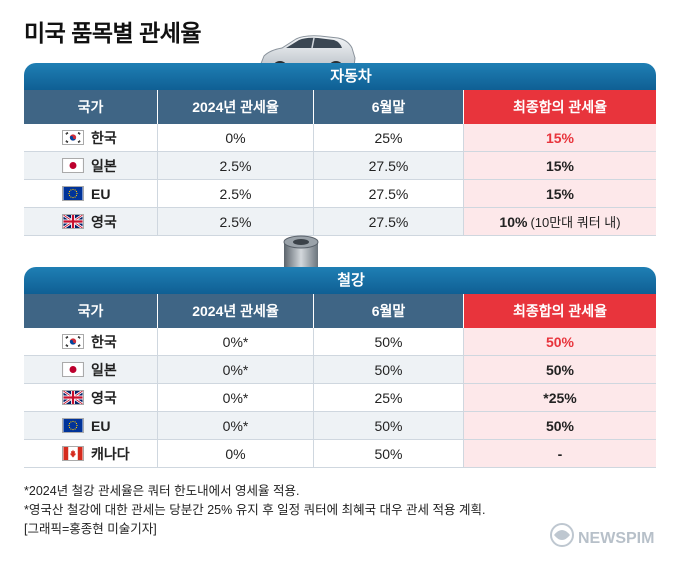 The height and width of the screenshot is (564, 680). I want to click on table-row: EU 0%* 50% 50%, so click(340, 426).